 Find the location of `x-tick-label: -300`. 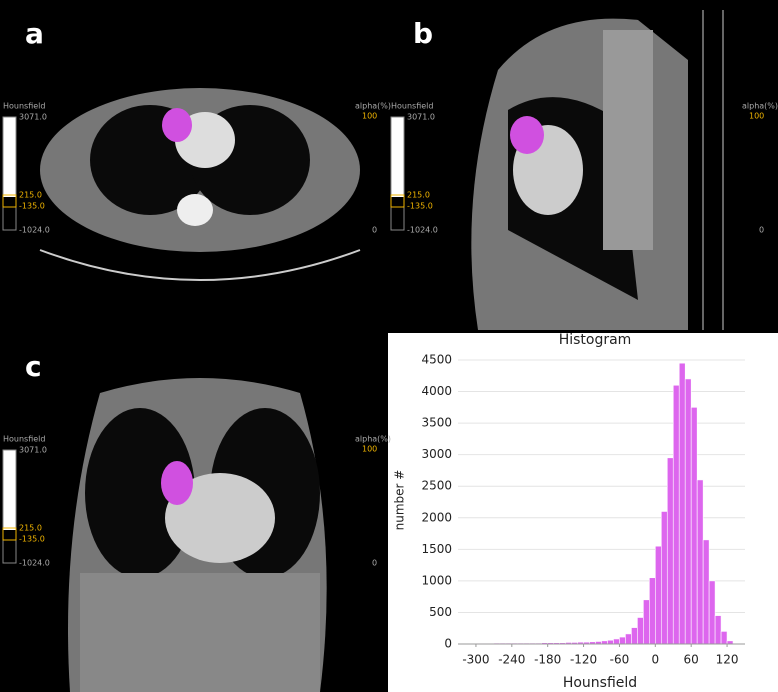

x-tick-label: -300 is located at coordinates (475, 660).